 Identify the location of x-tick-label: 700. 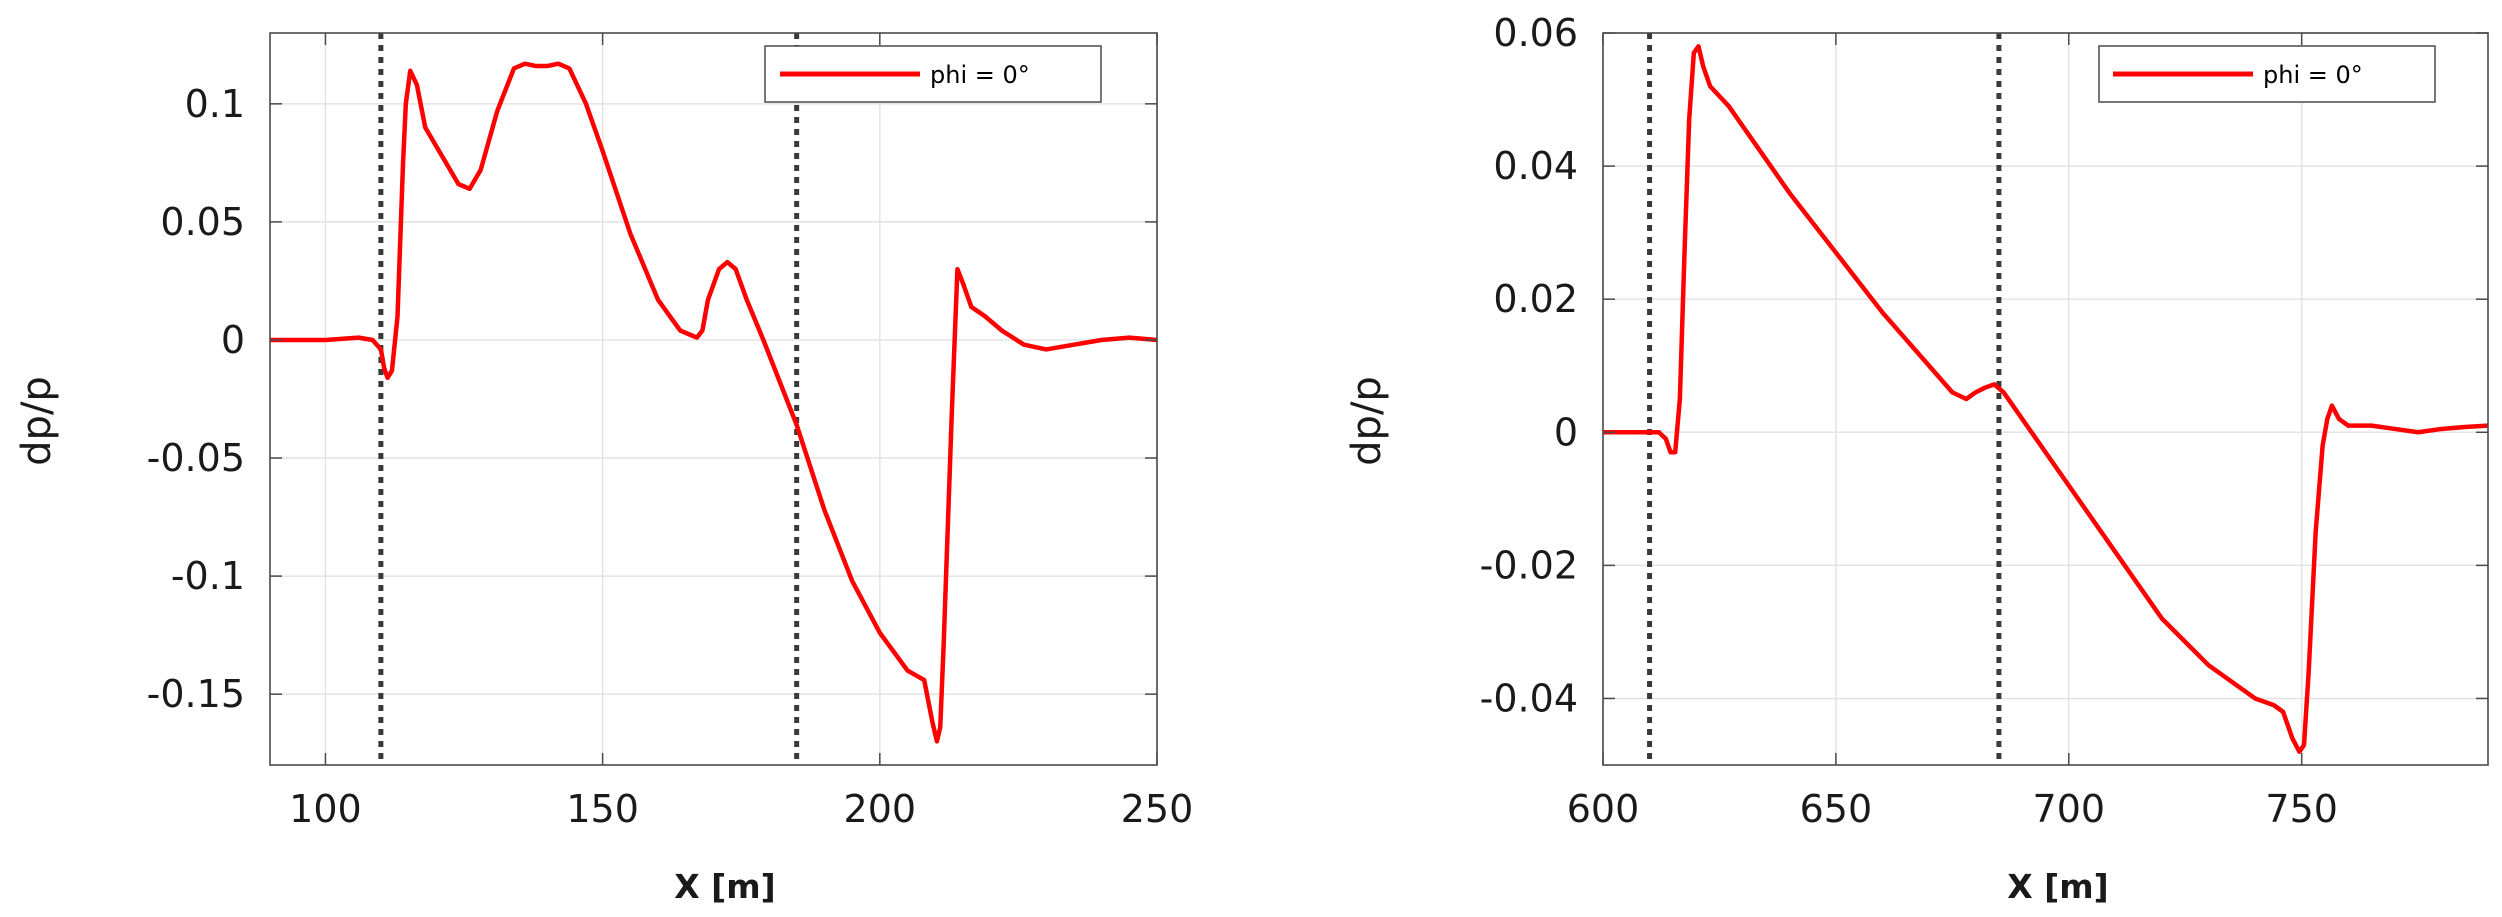
(2069, 809).